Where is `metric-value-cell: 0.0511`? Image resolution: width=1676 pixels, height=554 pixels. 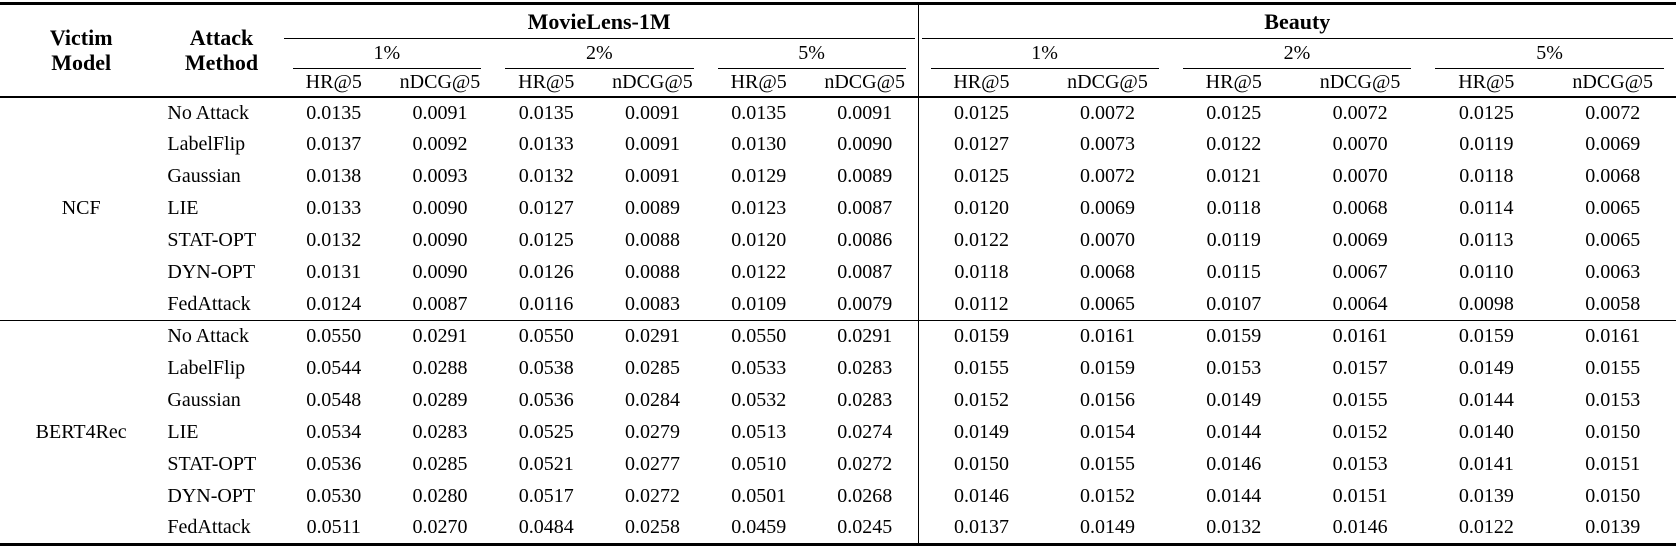 metric-value-cell: 0.0511 is located at coordinates (333, 527).